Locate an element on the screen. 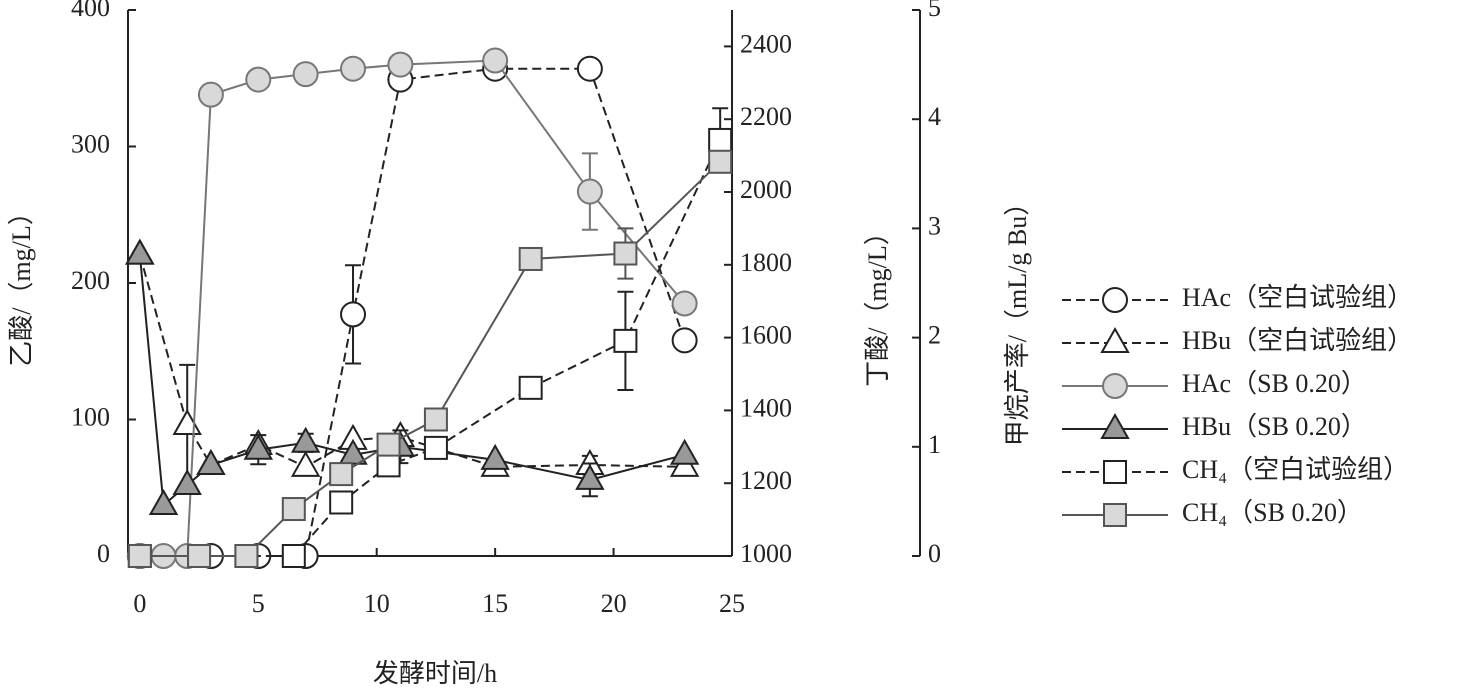 The width and height of the screenshot is (1461, 698). y-tick-label: 400 is located at coordinates (90, 11).